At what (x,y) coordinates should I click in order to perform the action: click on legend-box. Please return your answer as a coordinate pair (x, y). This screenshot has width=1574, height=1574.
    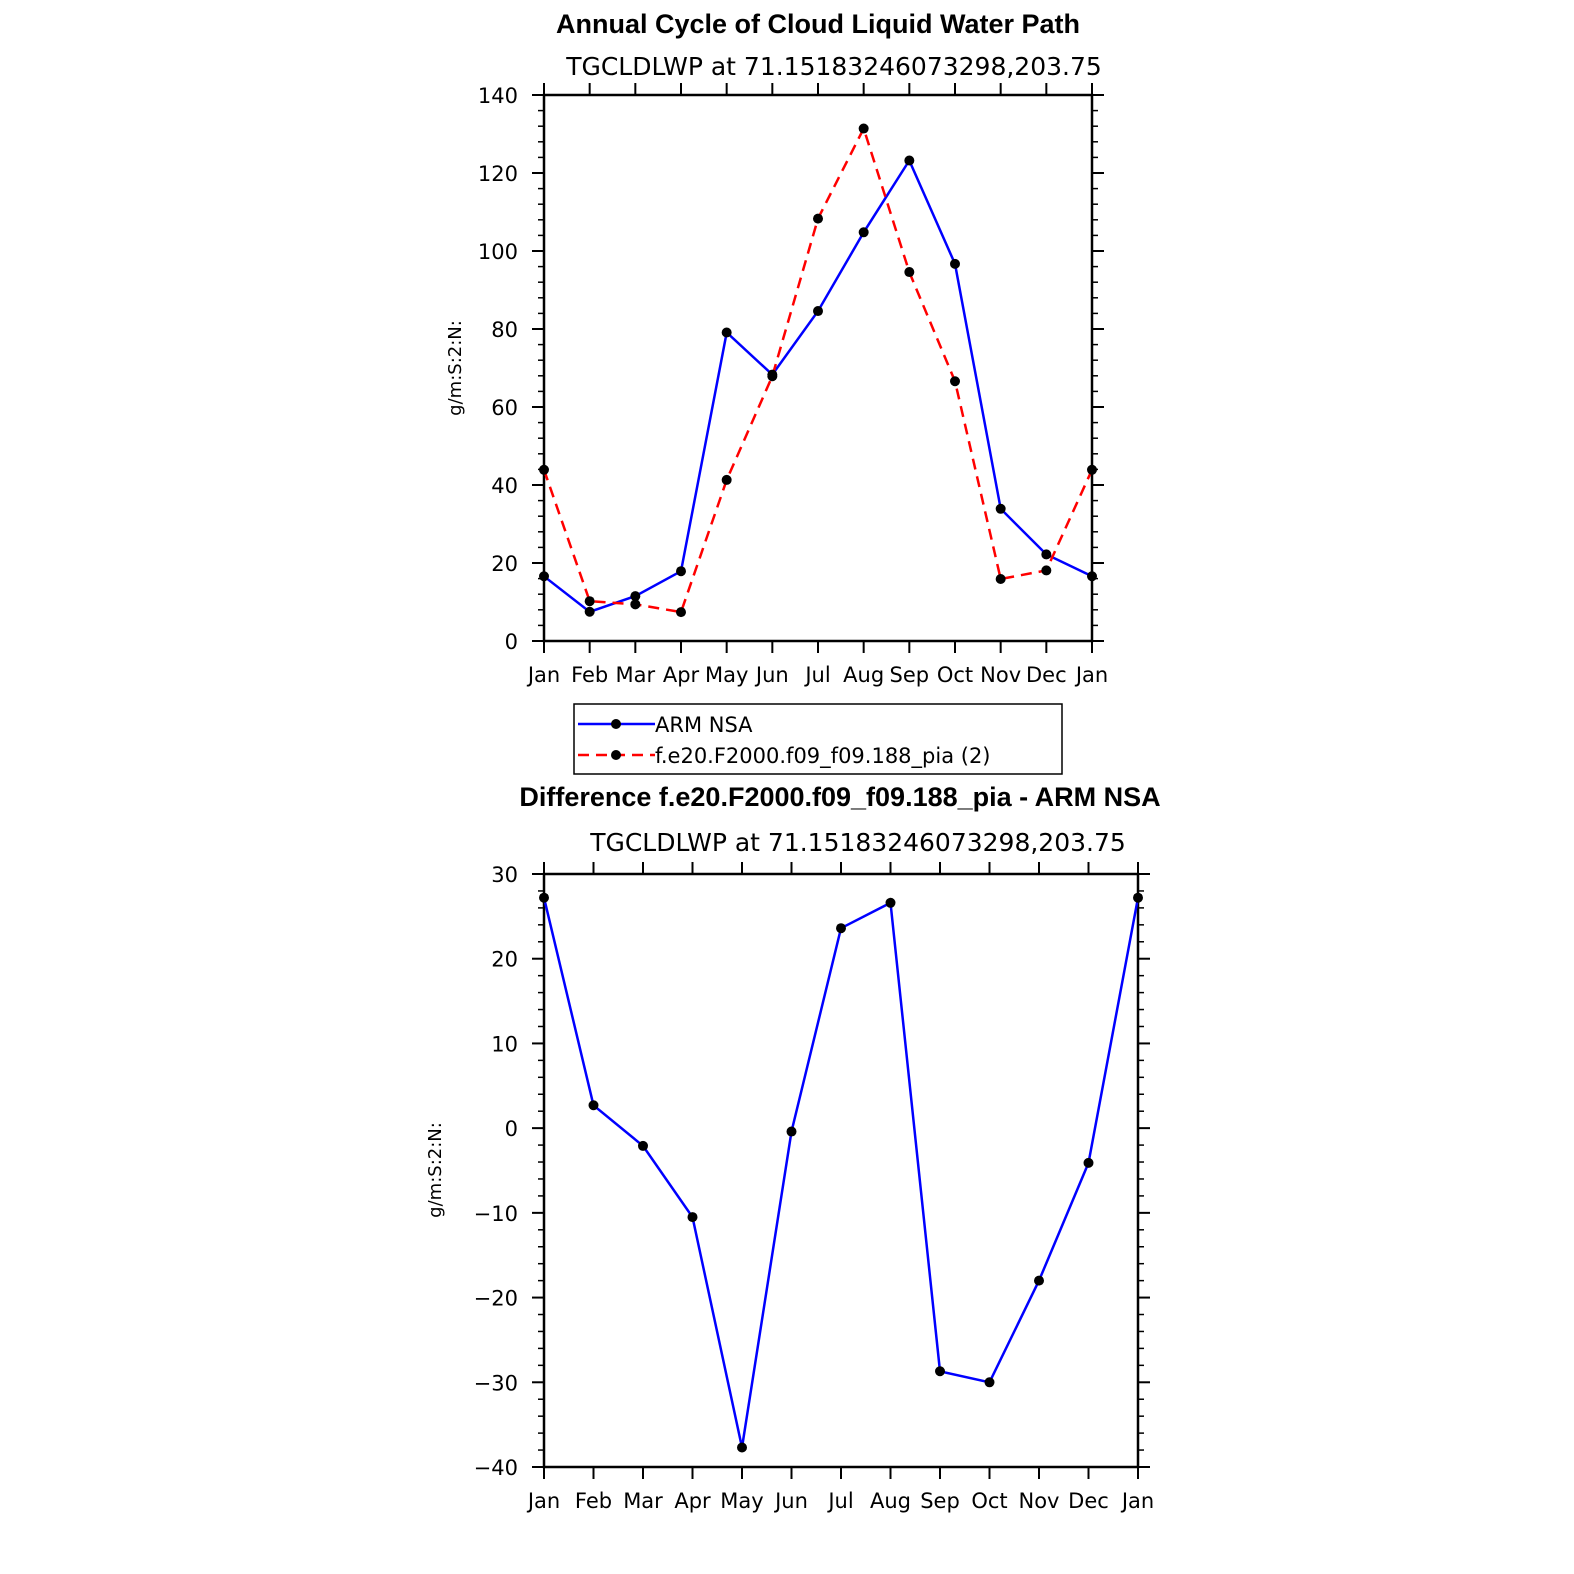
    Looking at the image, I should click on (818, 739).